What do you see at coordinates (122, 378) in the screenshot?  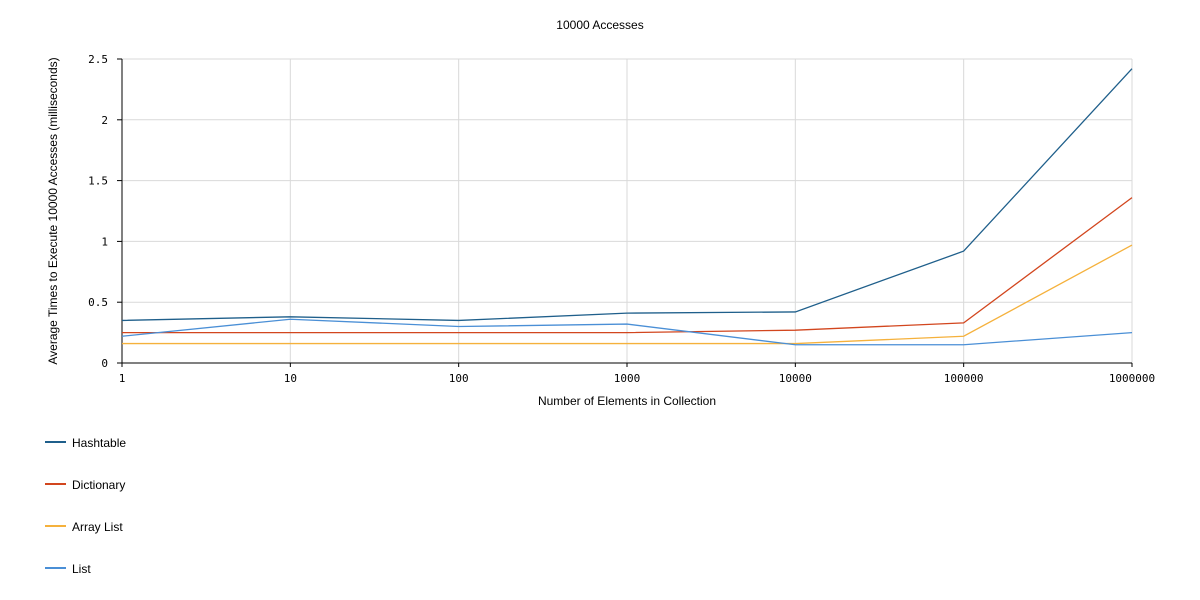 I see `x-tick-label: 1` at bounding box center [122, 378].